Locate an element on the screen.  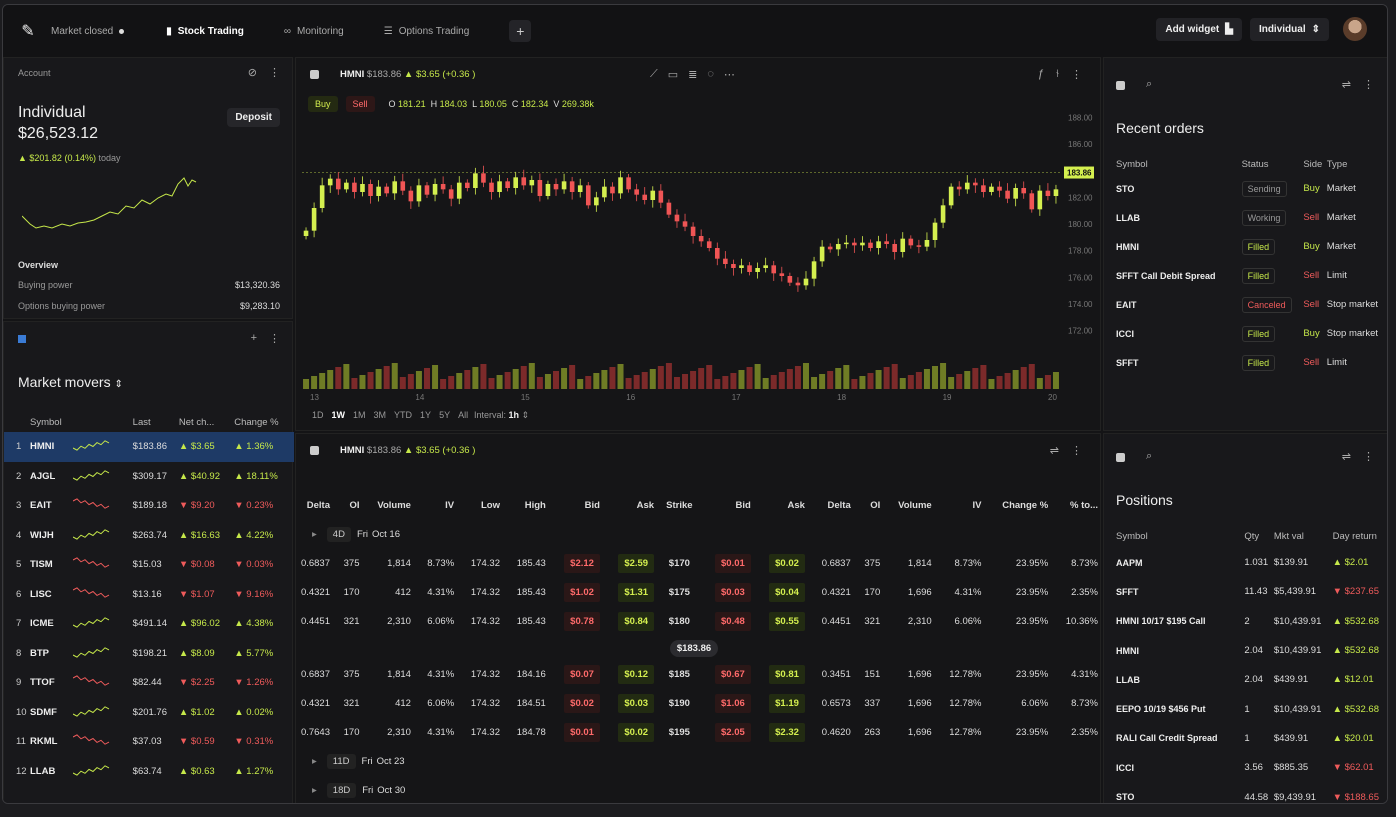
table-row: 8 BTP $198.21 ▲ $8.09 ▲ 5.77% is located at coordinates (149, 654).